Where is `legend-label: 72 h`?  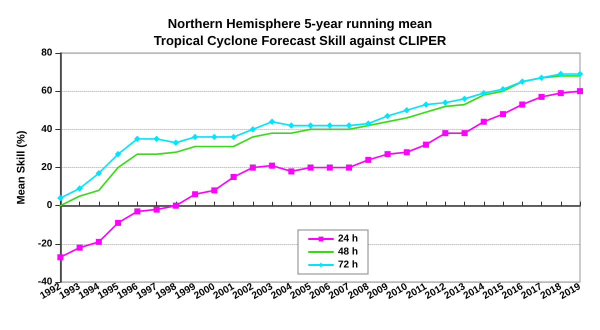 legend-label: 72 h is located at coordinates (348, 265).